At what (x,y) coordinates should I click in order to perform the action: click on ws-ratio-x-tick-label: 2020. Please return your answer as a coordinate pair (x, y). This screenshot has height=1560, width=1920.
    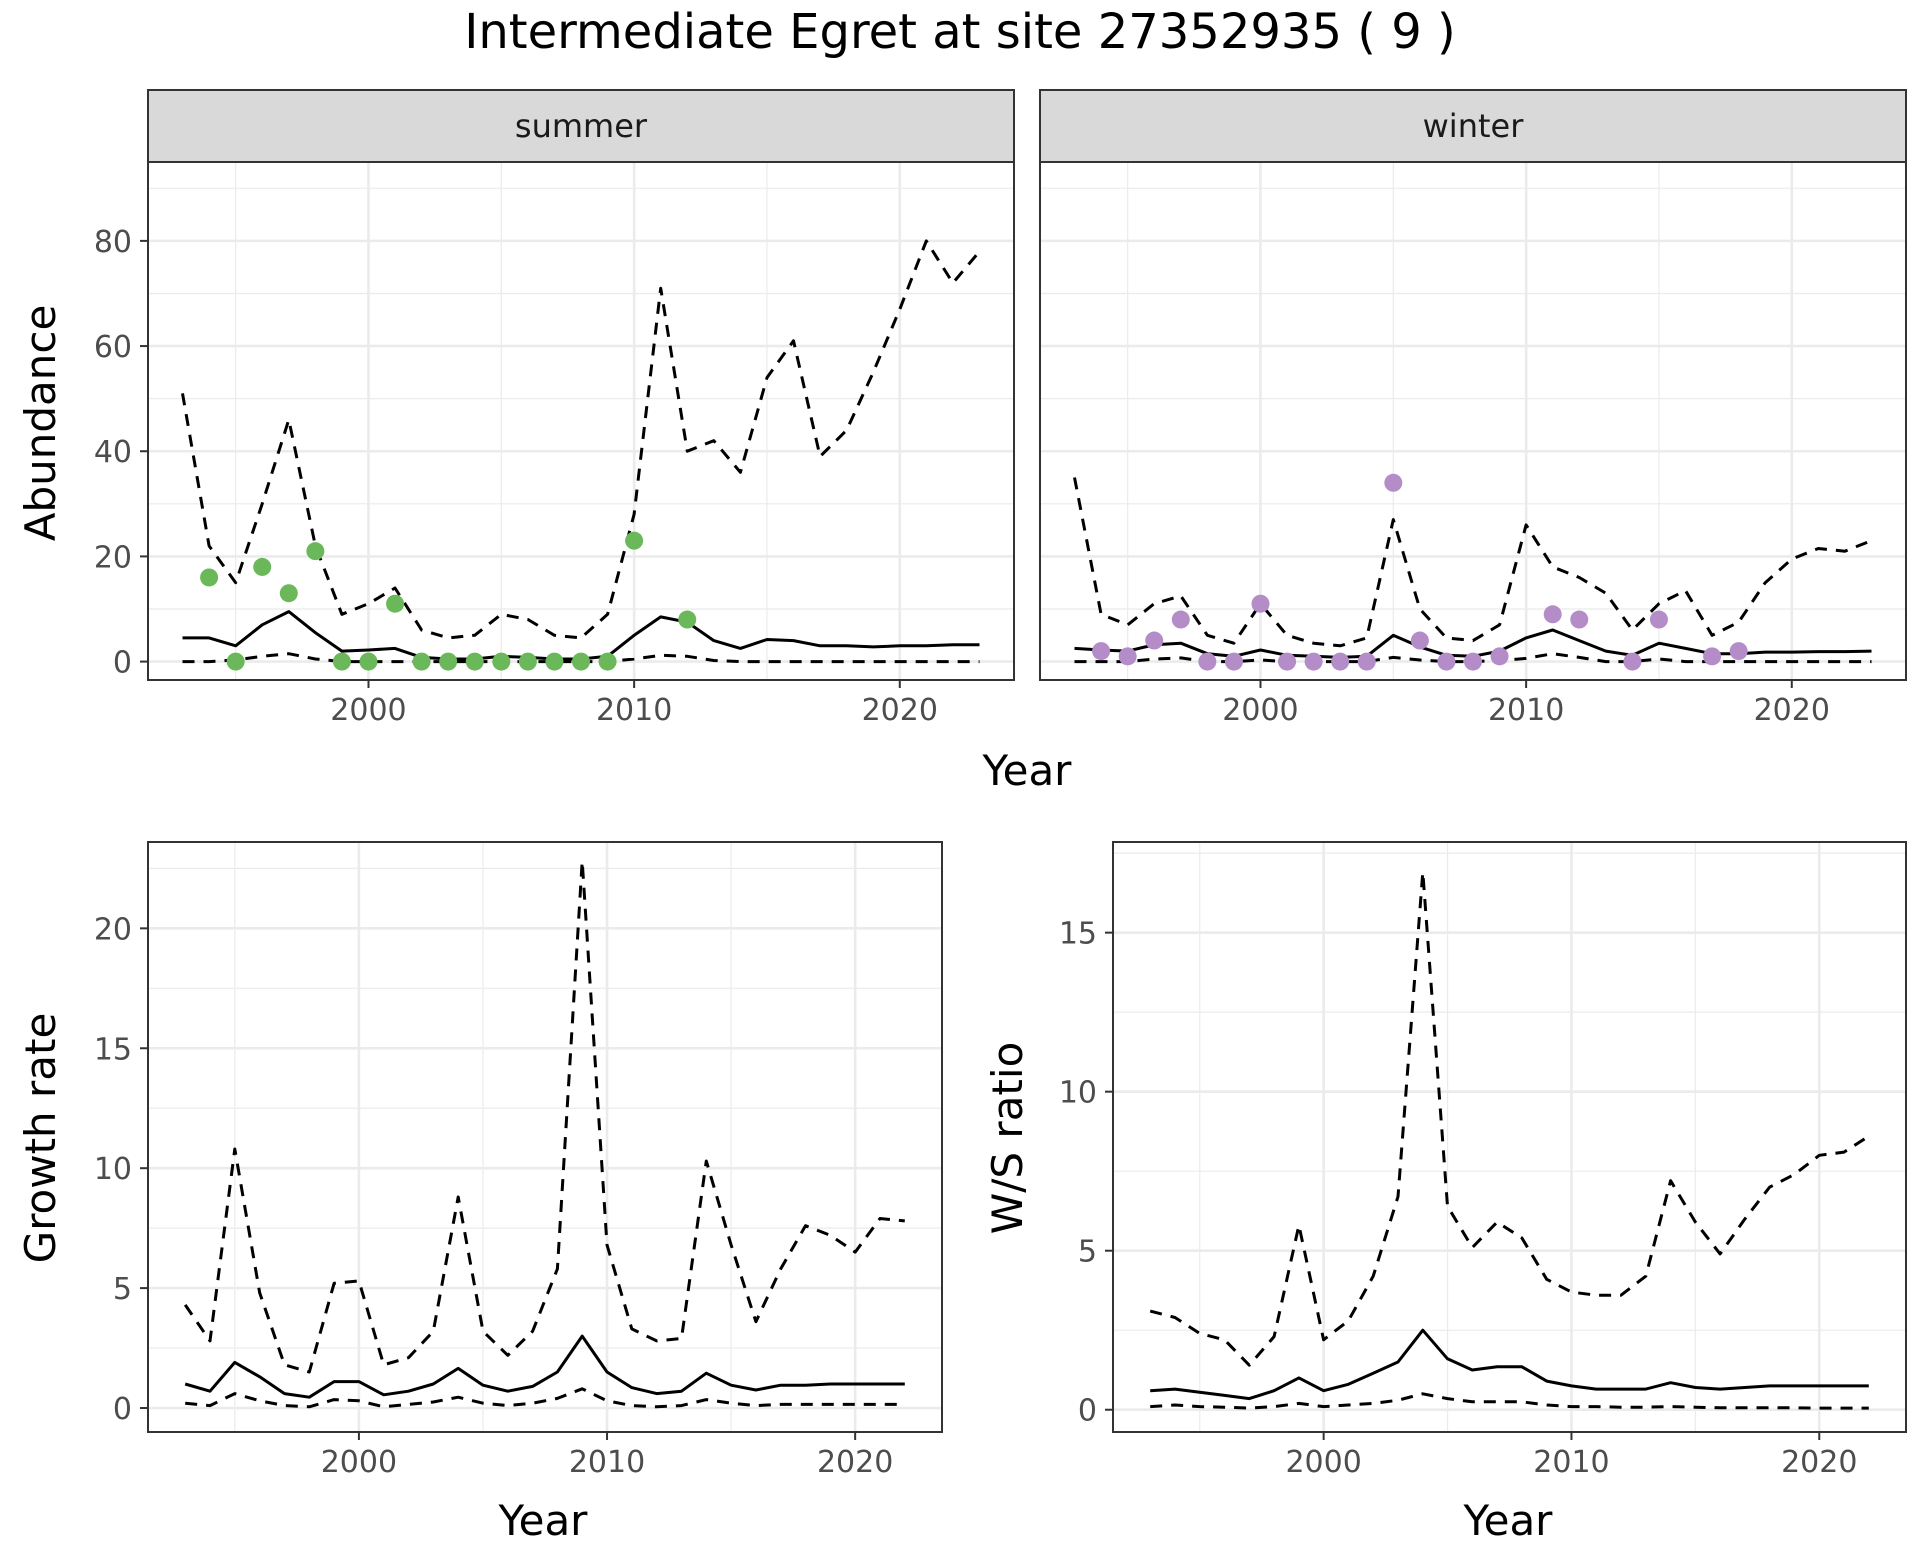
    Looking at the image, I should click on (1819, 1462).